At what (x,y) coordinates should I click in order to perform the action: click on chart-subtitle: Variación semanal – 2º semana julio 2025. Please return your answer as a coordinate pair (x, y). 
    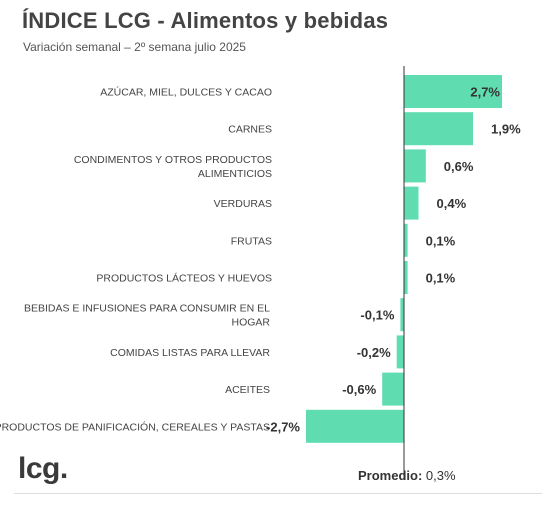
    Looking at the image, I should click on (134, 47).